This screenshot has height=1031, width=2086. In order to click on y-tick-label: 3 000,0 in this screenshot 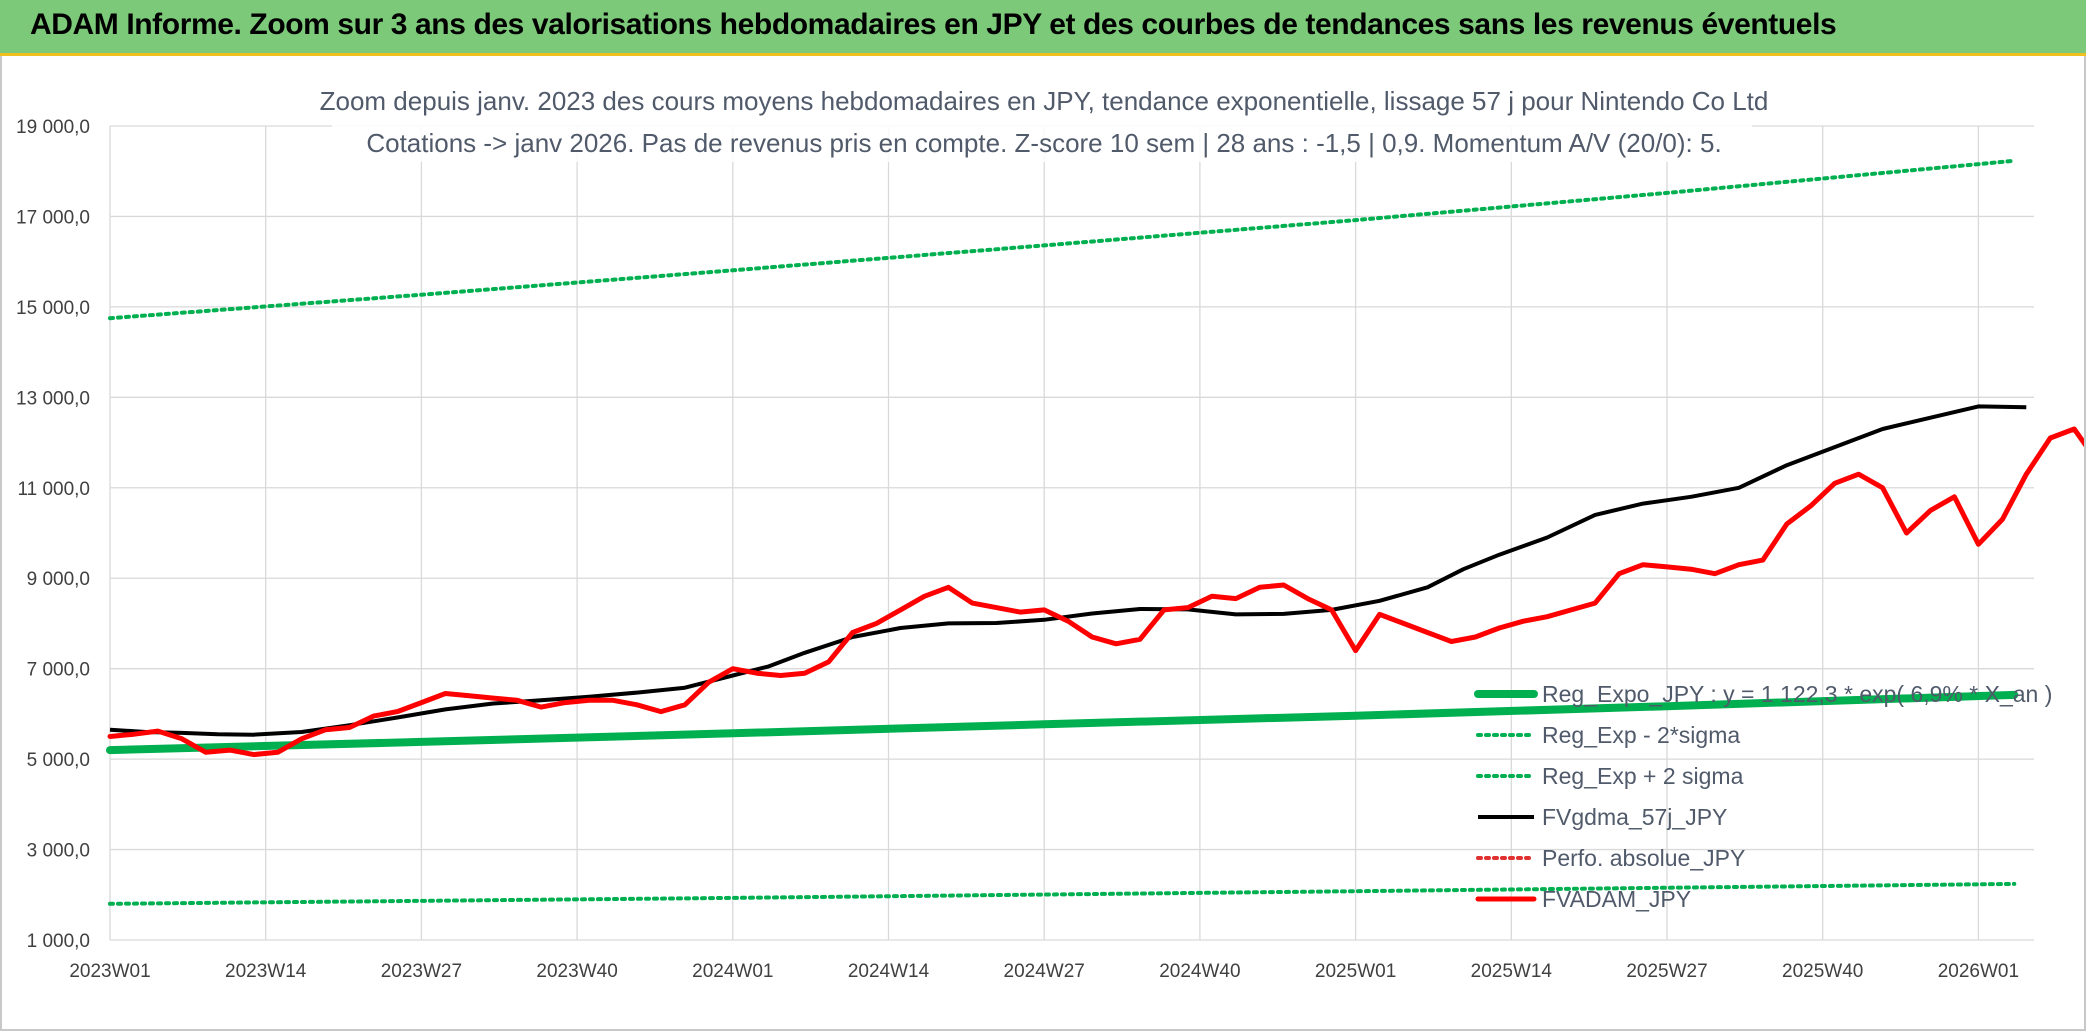, I will do `click(58, 851)`.